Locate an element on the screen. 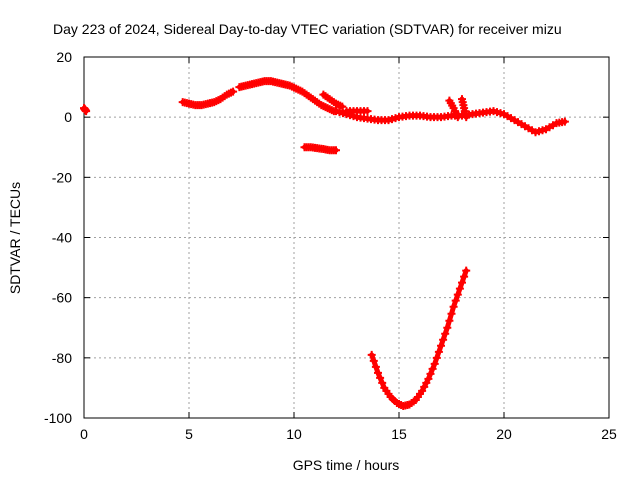 The width and height of the screenshot is (640, 480). x-axis-label: GPS time / hours is located at coordinates (346, 465).